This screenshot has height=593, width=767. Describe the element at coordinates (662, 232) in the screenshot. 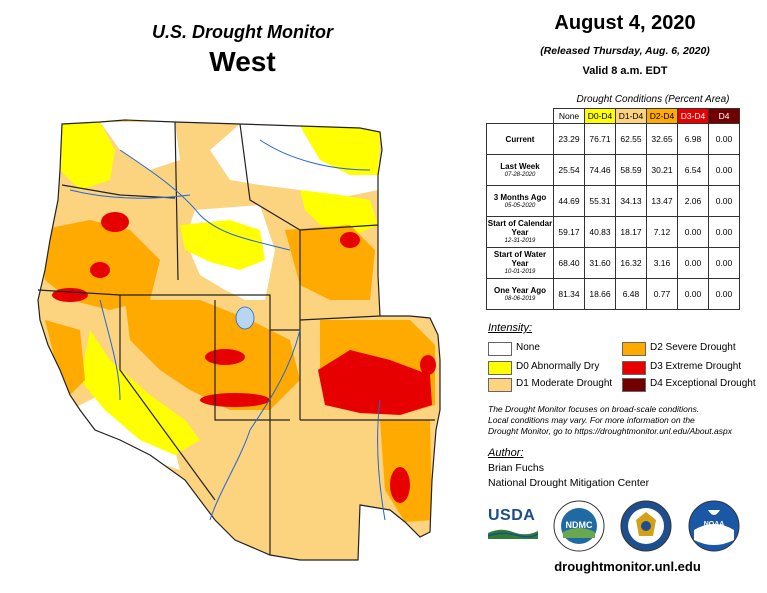

I see `table-cell: 7.12` at that location.